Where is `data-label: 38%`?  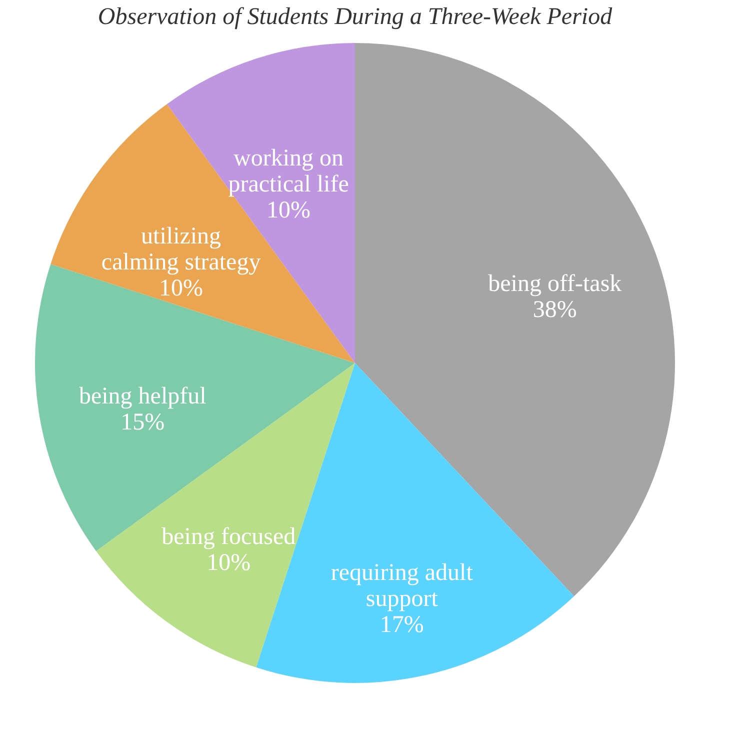
data-label: 38% is located at coordinates (554, 309).